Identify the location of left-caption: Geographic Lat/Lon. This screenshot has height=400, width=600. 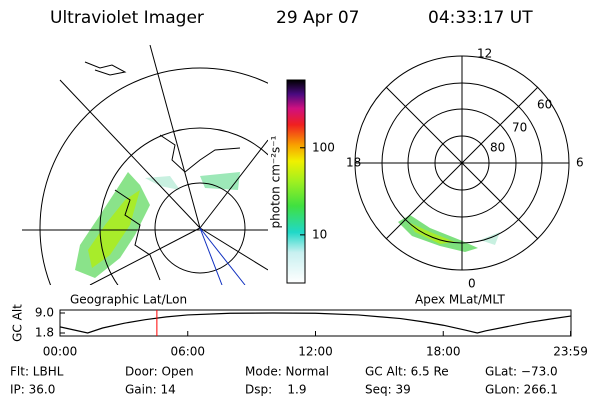
(128, 300).